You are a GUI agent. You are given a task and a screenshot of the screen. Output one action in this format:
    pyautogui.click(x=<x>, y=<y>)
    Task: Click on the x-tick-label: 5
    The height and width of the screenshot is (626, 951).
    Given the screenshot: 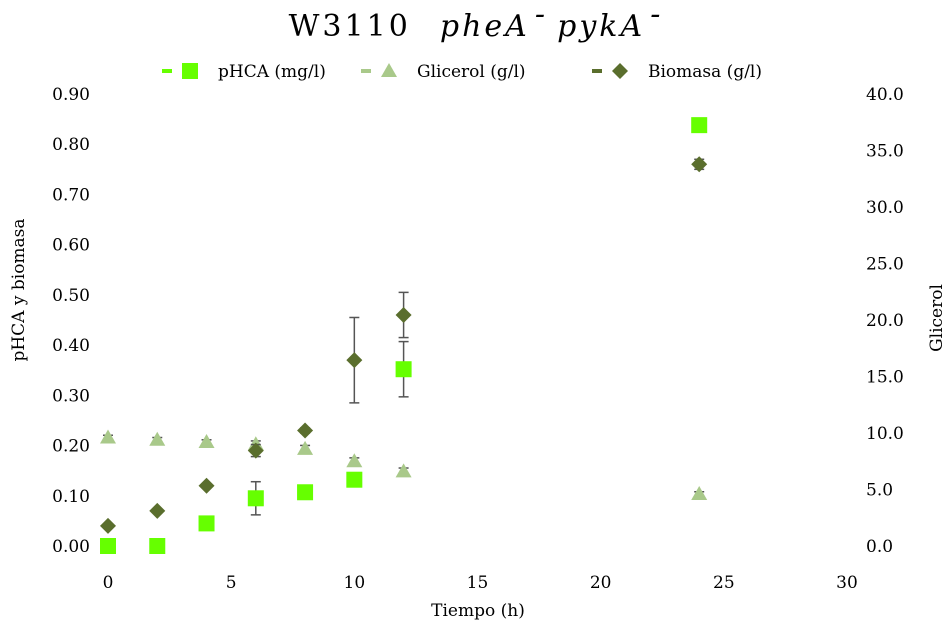 What is the action you would take?
    pyautogui.click(x=231, y=583)
    